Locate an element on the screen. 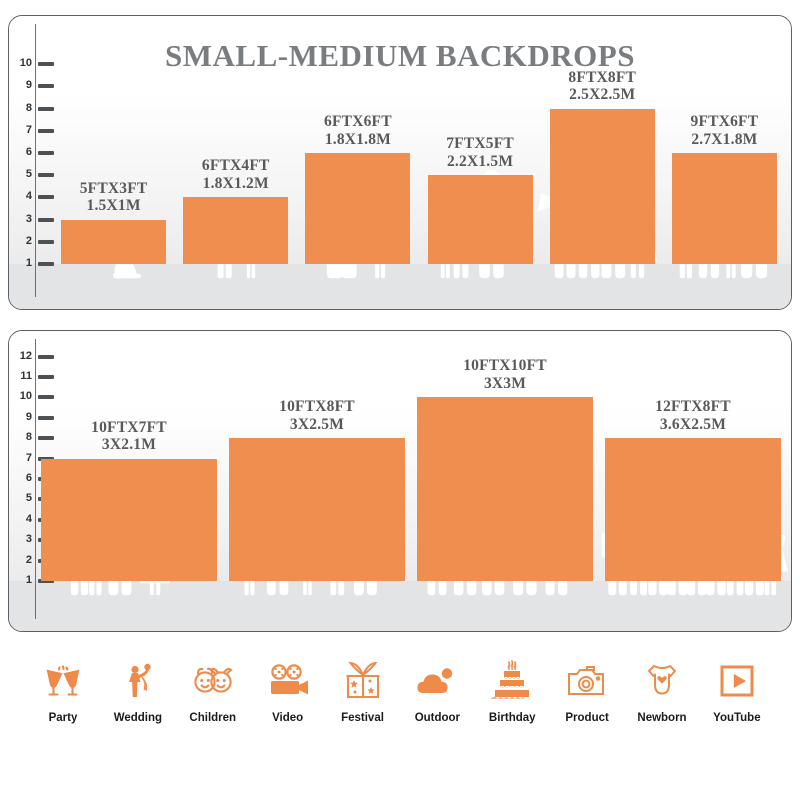 Image resolution: width=800 pixels, height=800 pixels. bar-size-feet: 10FTX8FT is located at coordinates (317, 407).